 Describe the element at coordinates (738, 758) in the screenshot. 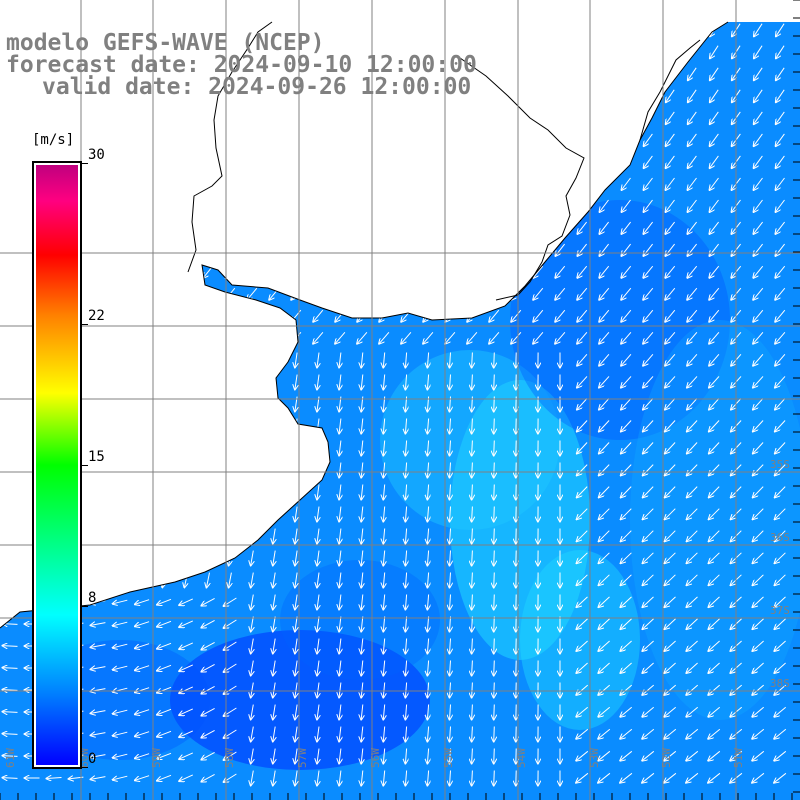

I see `longitude-label: 51W` at that location.